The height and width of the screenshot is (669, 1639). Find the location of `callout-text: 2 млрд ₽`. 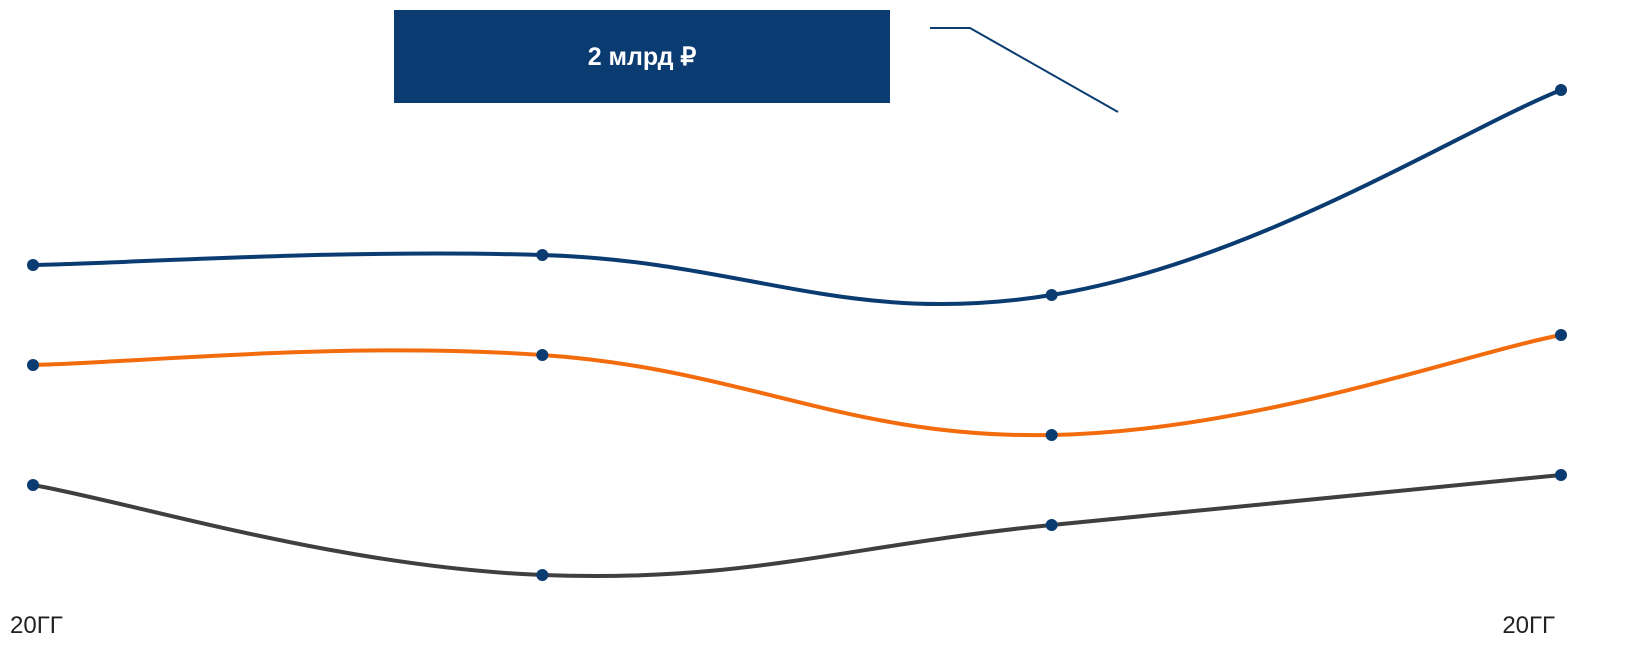

callout-text: 2 млрд ₽ is located at coordinates (642, 56).